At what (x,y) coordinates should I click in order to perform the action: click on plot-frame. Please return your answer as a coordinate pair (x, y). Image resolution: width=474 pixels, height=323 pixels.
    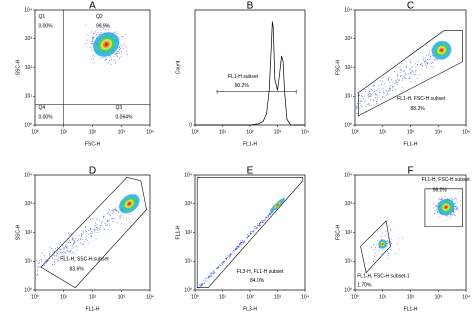
    Looking at the image, I should click on (410, 232).